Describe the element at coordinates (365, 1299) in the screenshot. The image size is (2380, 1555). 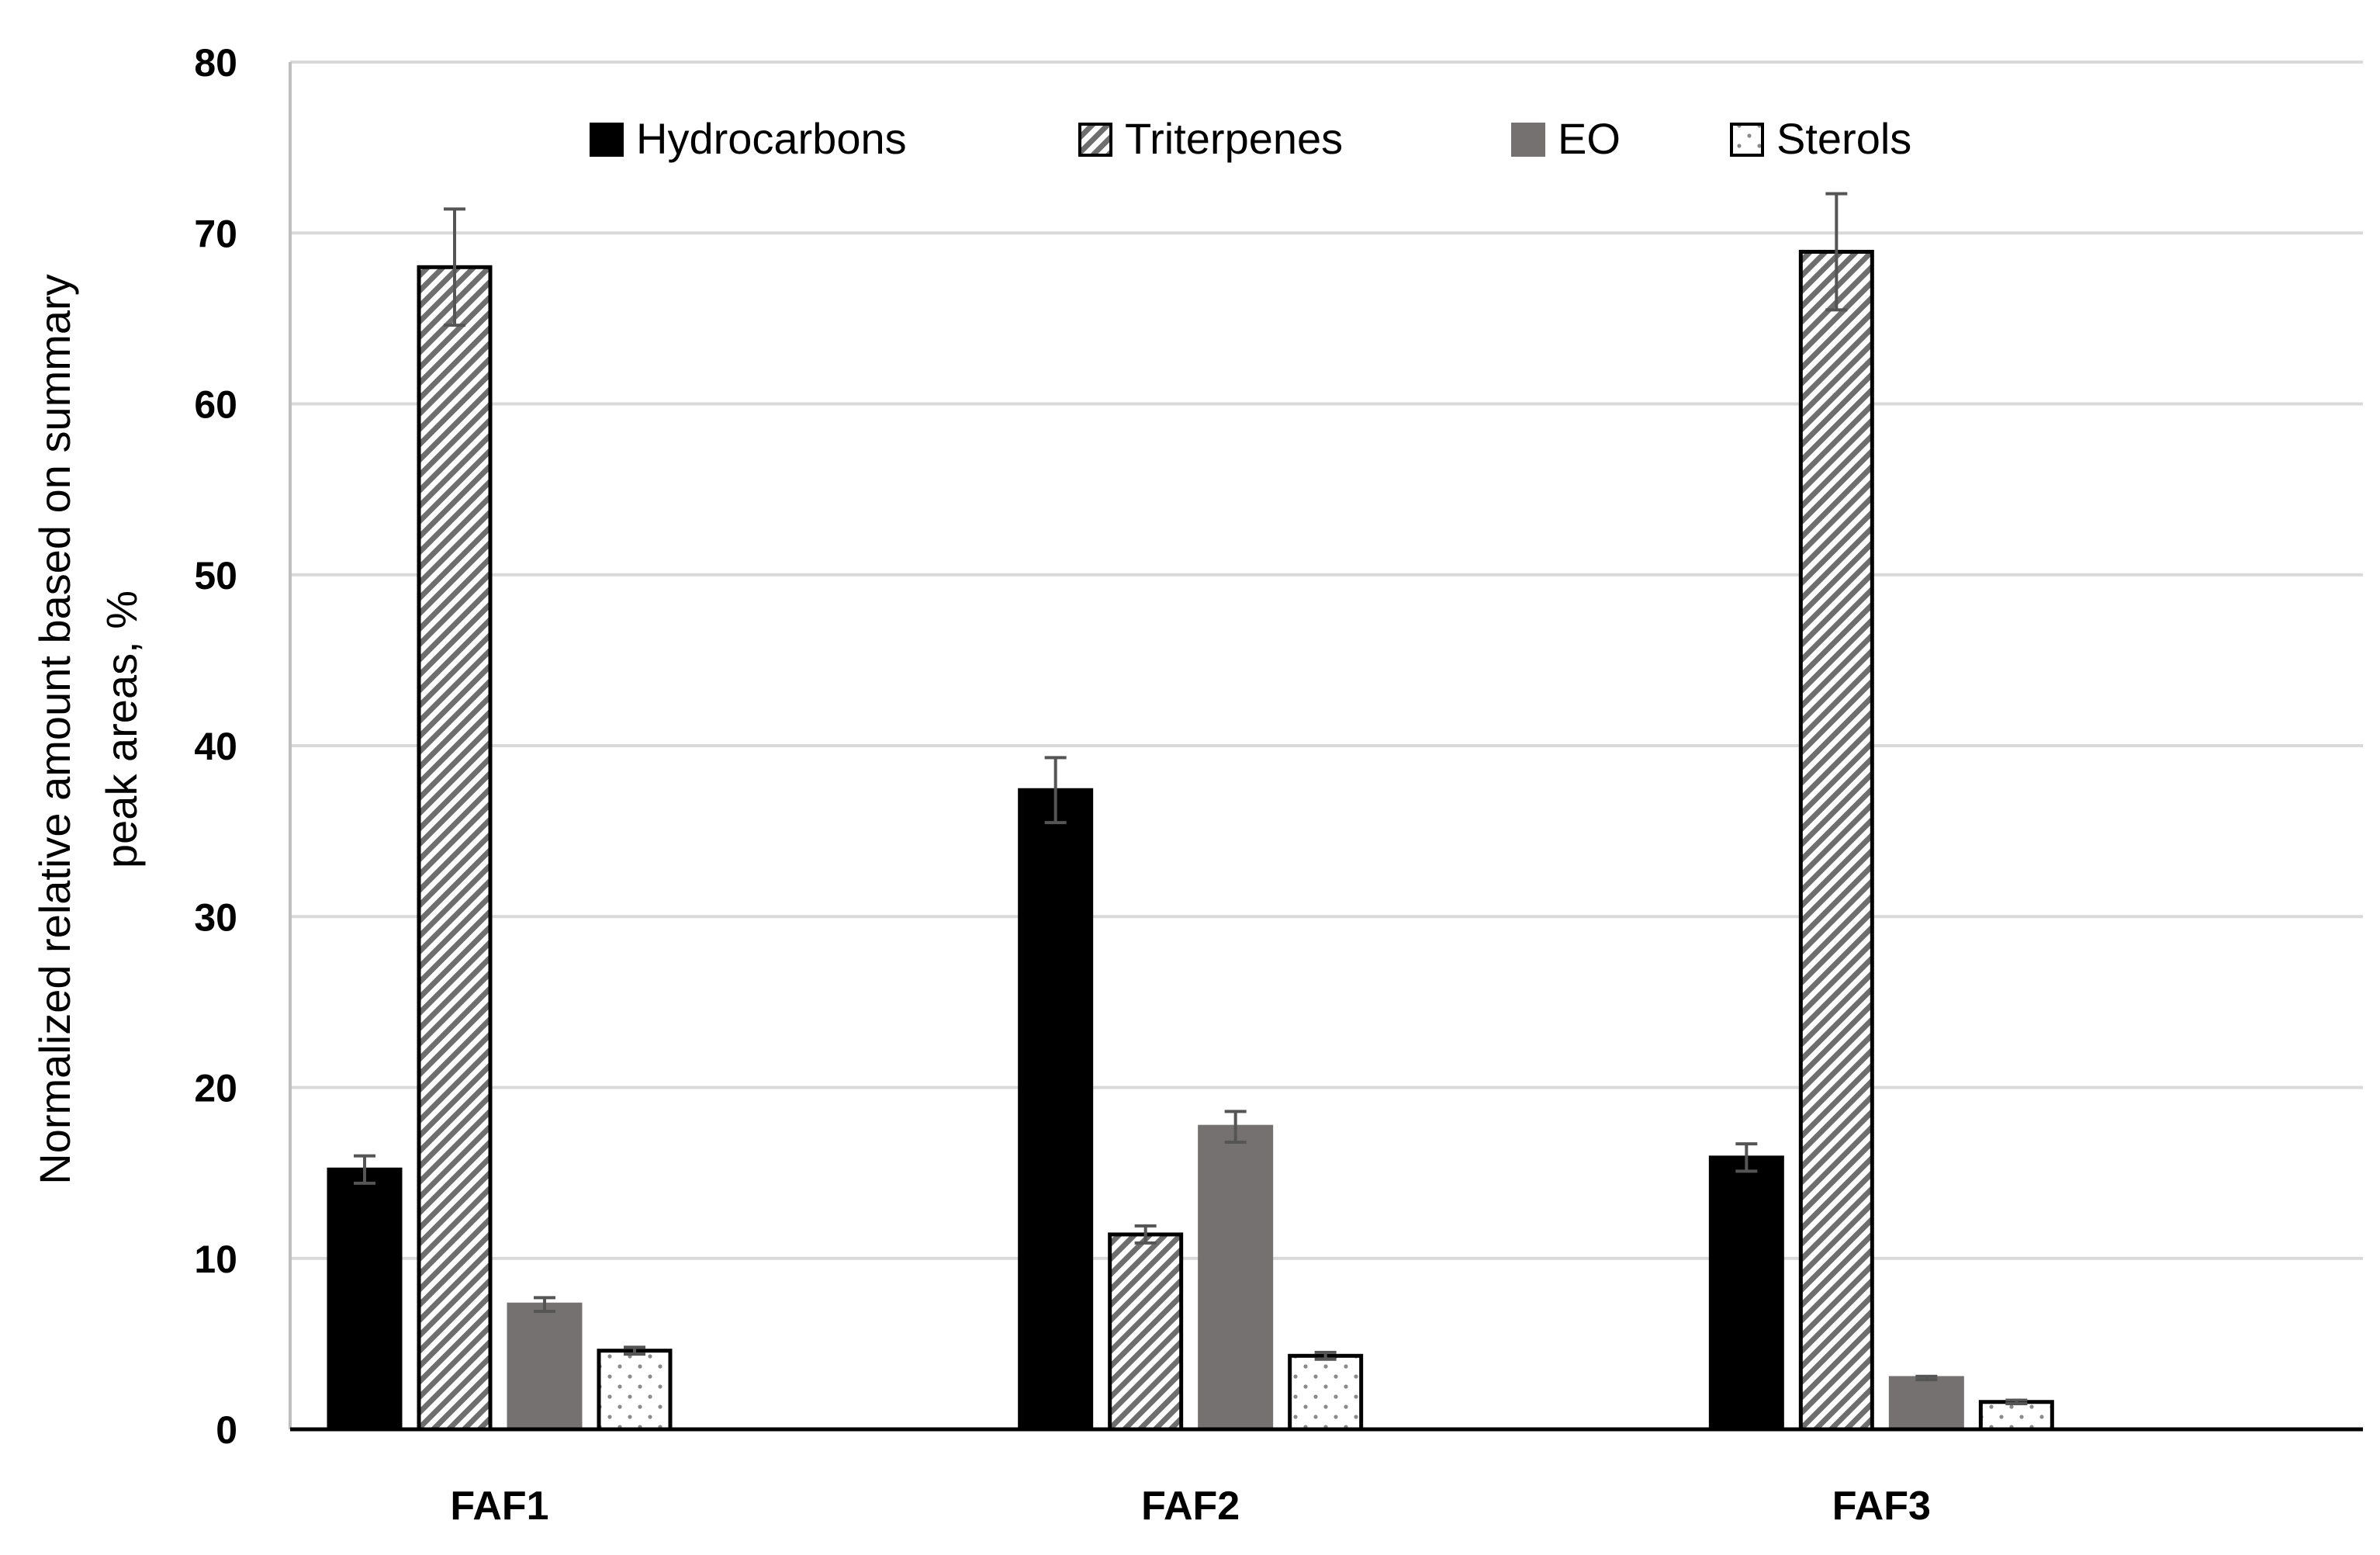
I see `bar-hydrocarbons-faf1` at that location.